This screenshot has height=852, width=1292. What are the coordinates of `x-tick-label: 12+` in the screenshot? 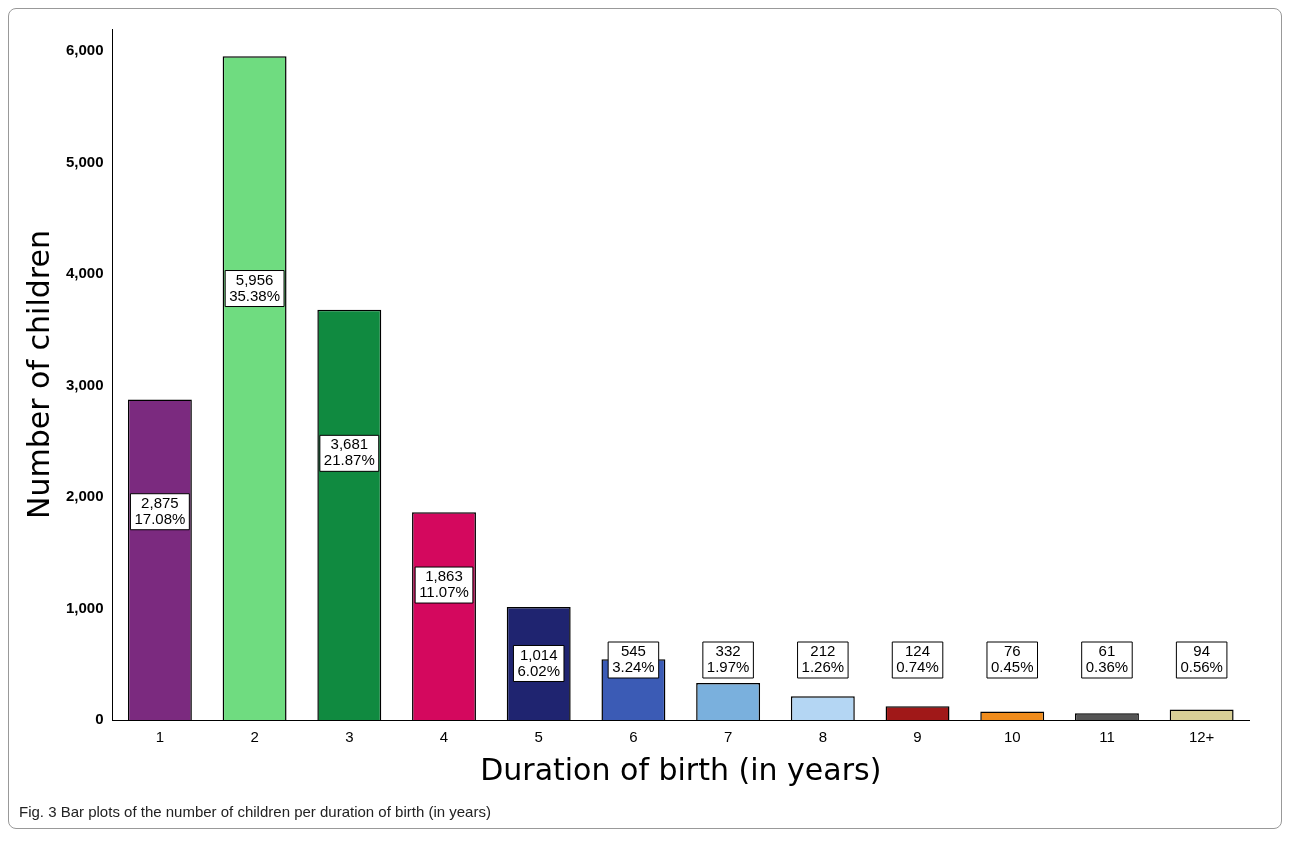 It's located at (1201, 737).